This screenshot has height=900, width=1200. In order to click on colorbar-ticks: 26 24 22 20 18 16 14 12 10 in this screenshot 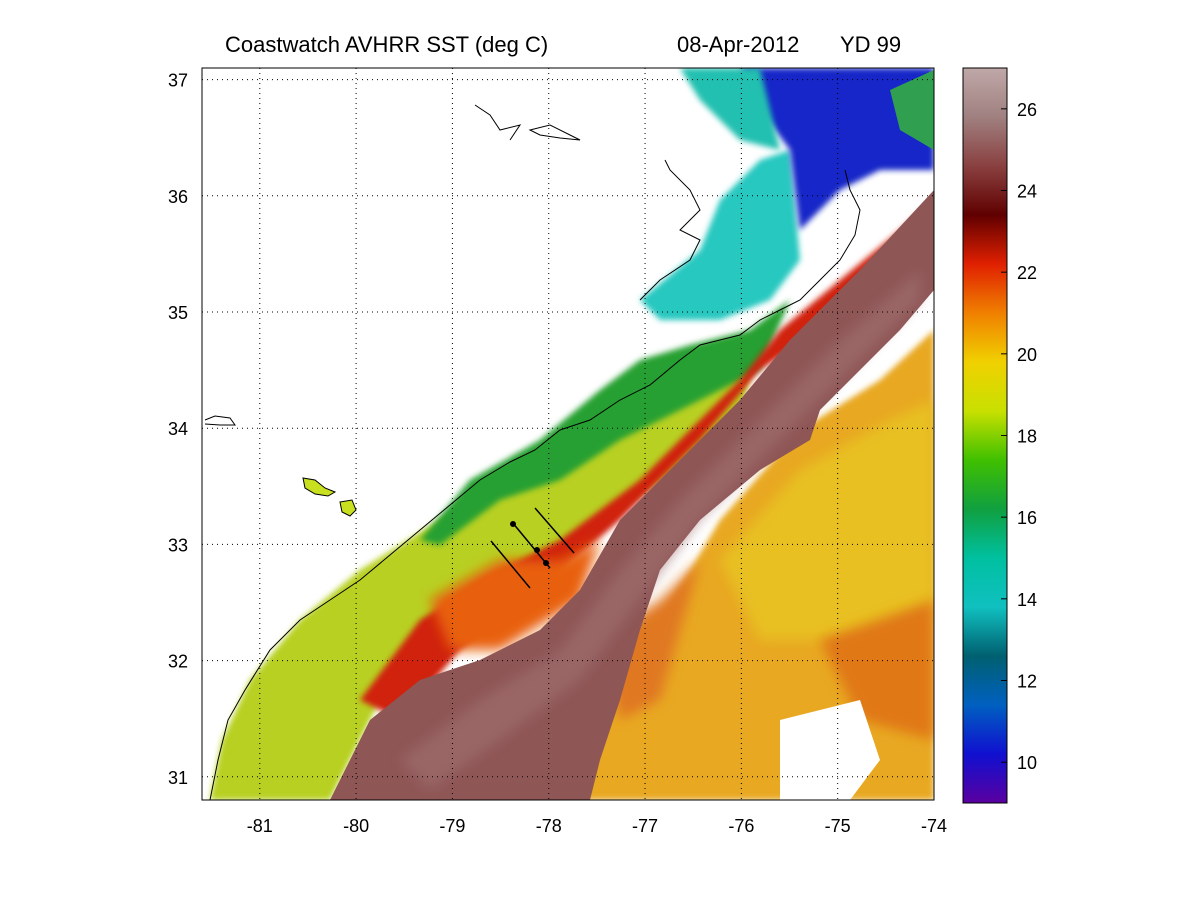, I will do `click(1019, 436)`.